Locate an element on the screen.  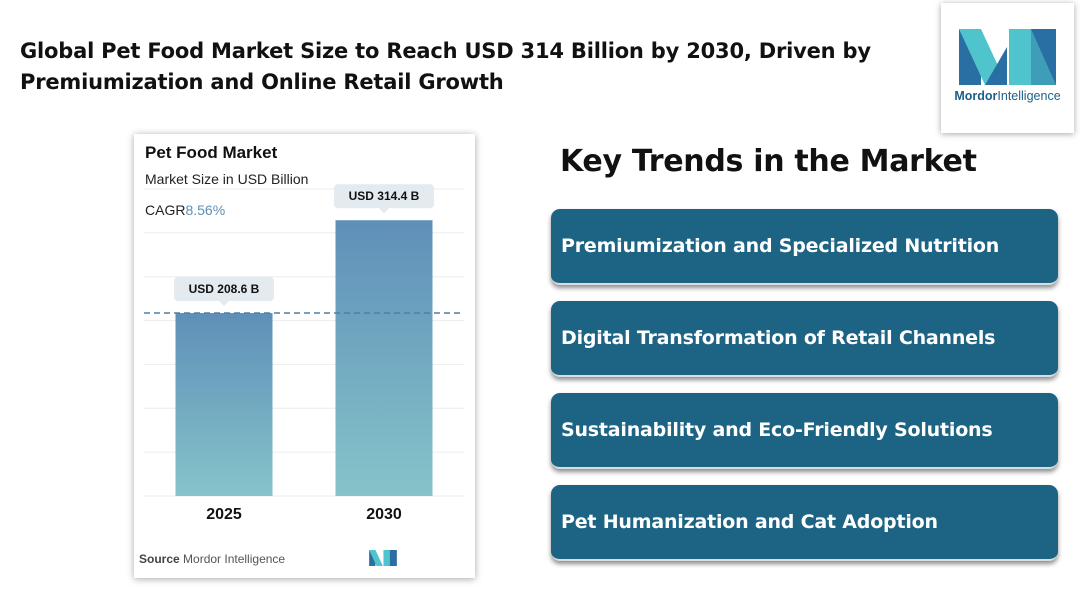
key-trends-title: Key Trends in the Market is located at coordinates (768, 161).